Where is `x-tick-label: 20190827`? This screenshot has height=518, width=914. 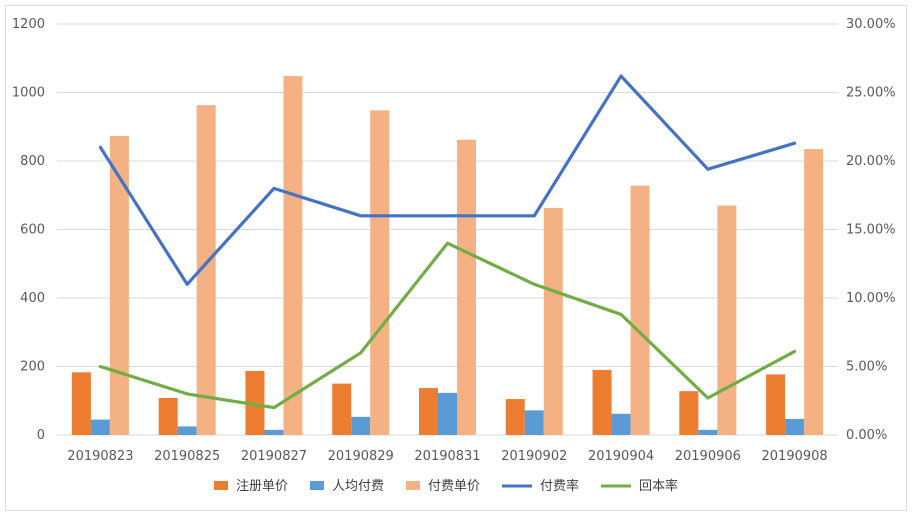 x-tick-label: 20190827 is located at coordinates (274, 456).